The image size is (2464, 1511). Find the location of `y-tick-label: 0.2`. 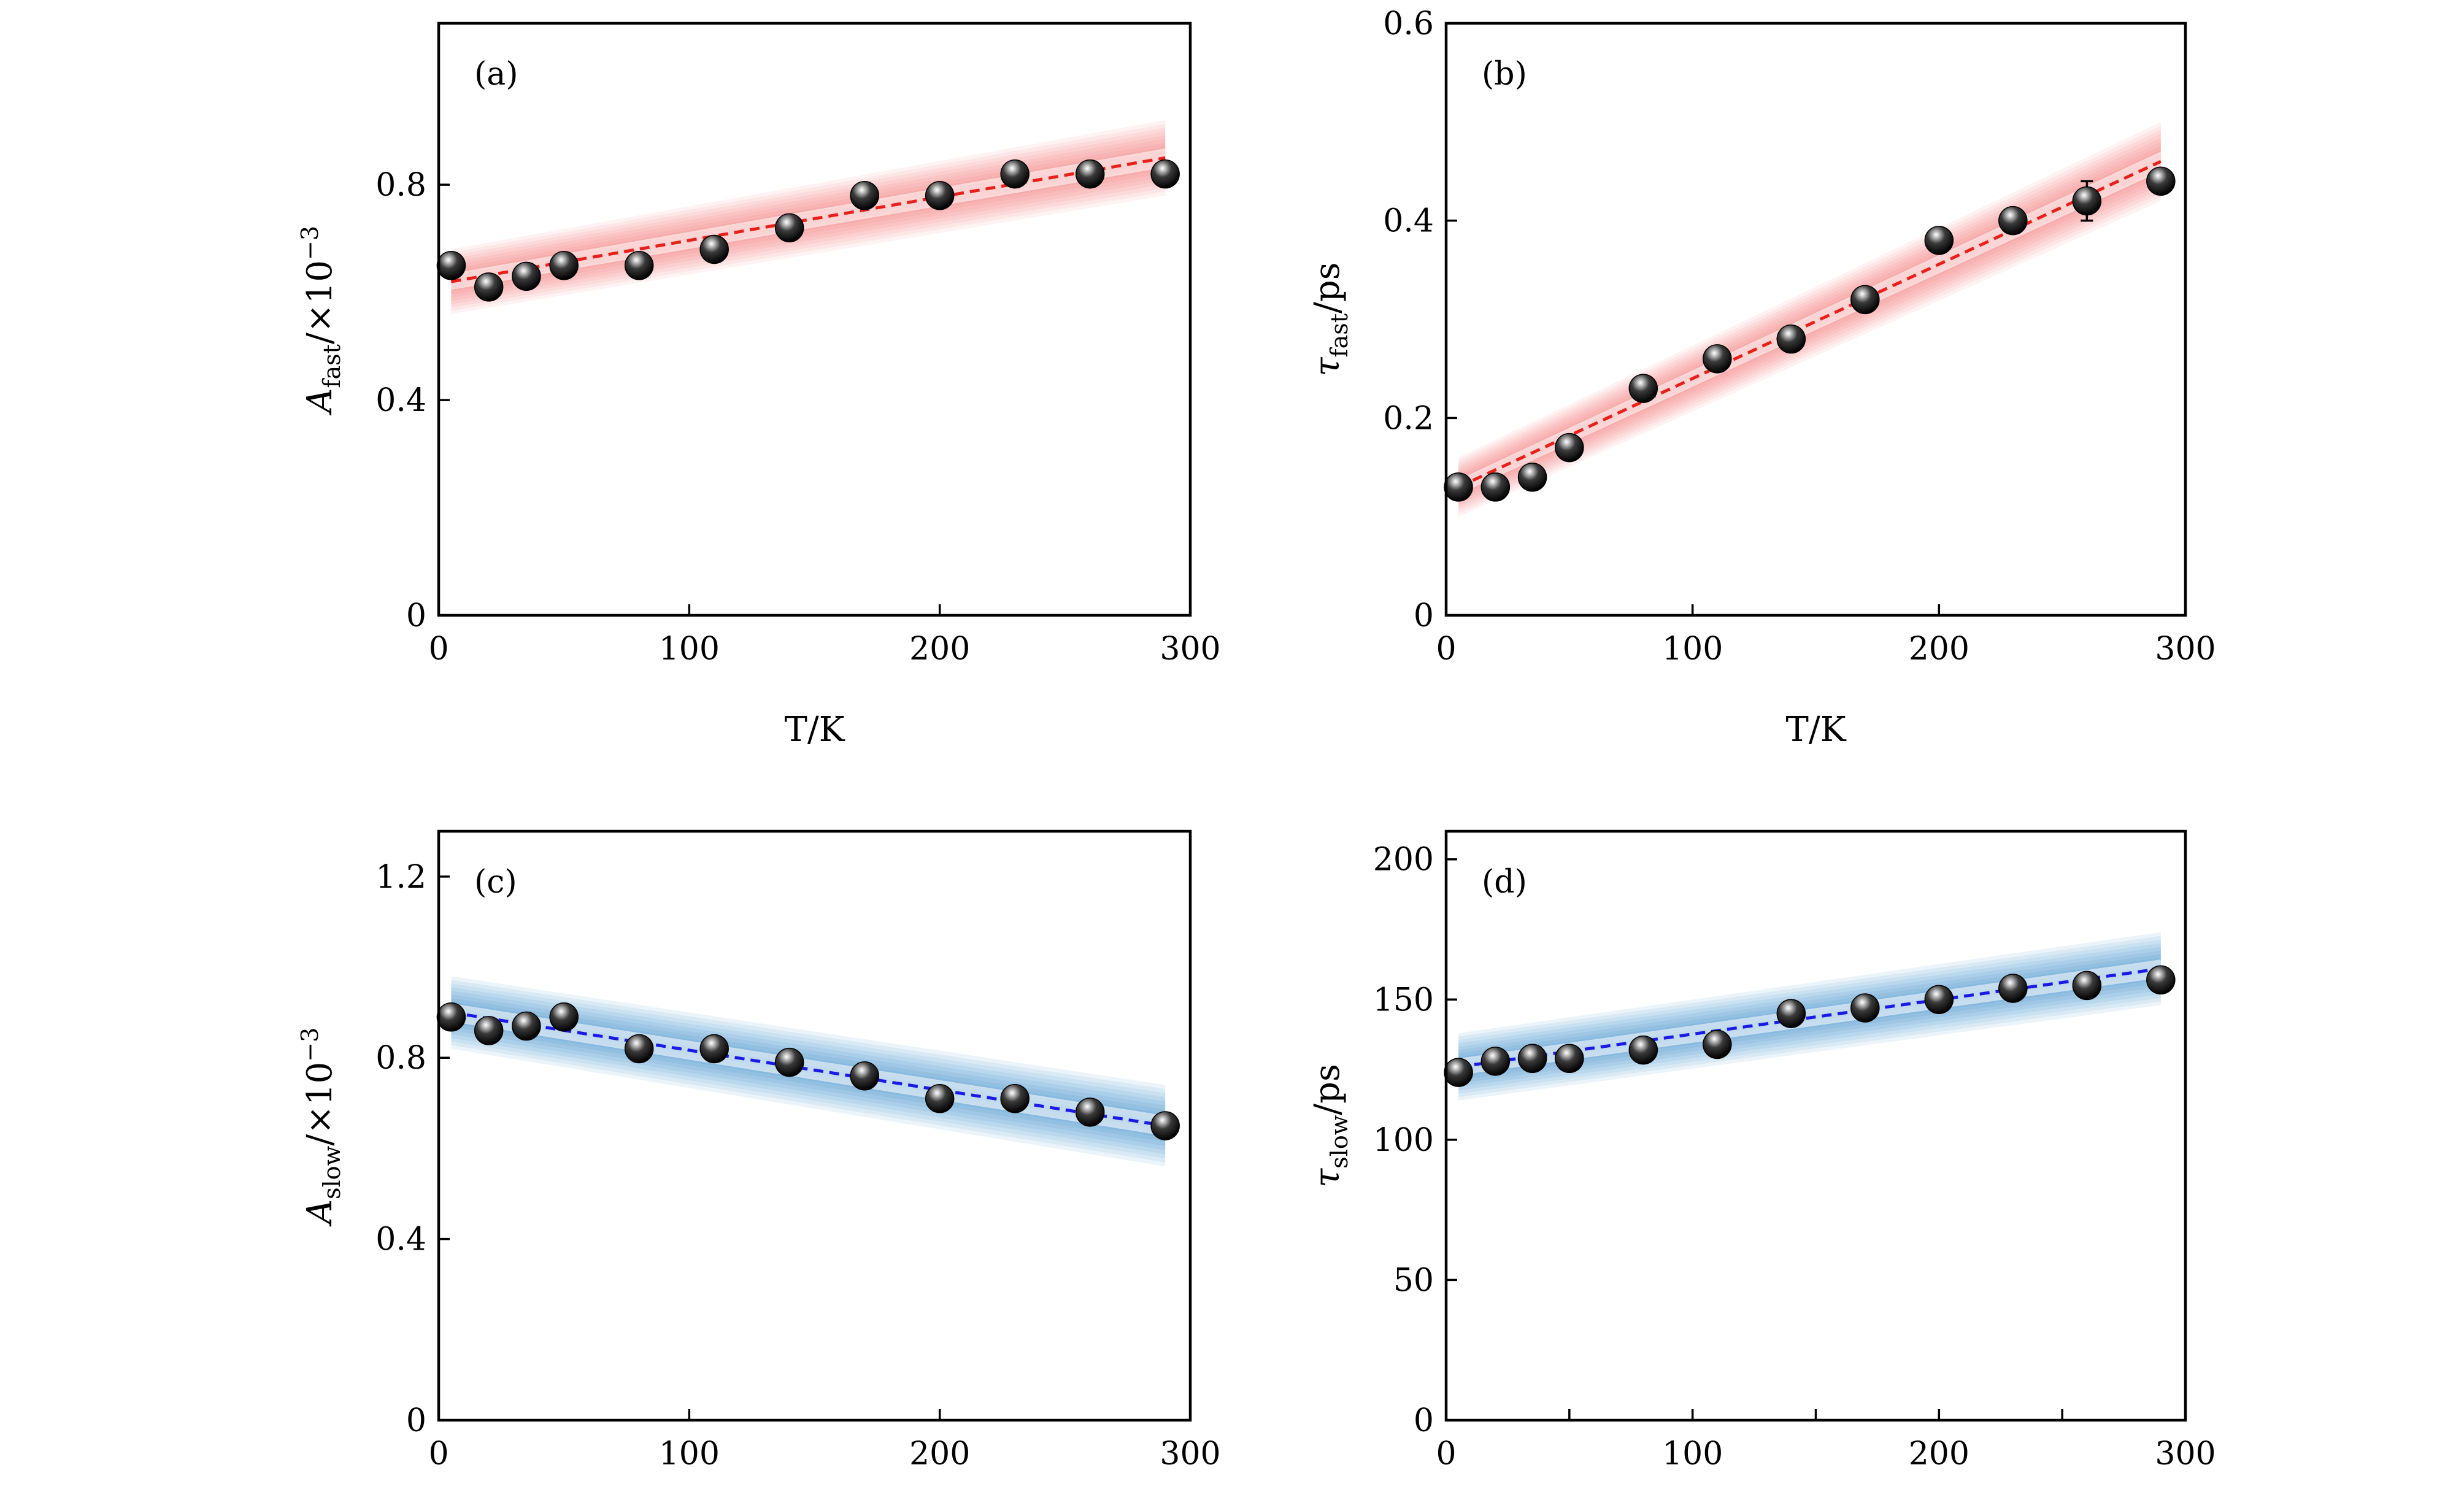

y-tick-label: 0.2 is located at coordinates (1409, 418).